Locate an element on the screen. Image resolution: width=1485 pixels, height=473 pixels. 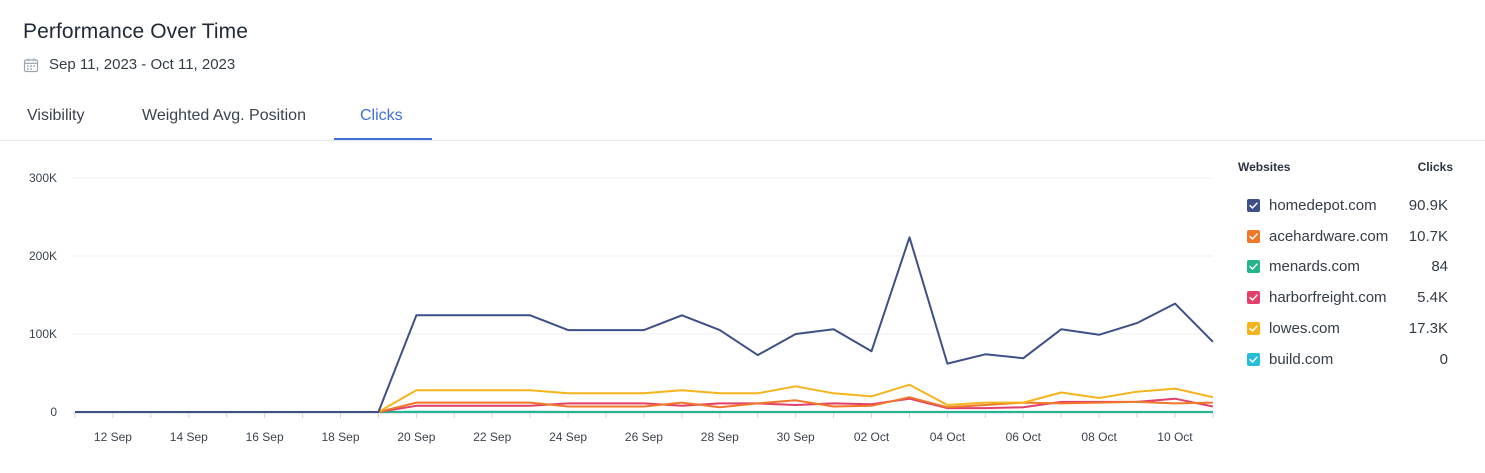
page-title: Performance Over Time is located at coordinates (135, 32).